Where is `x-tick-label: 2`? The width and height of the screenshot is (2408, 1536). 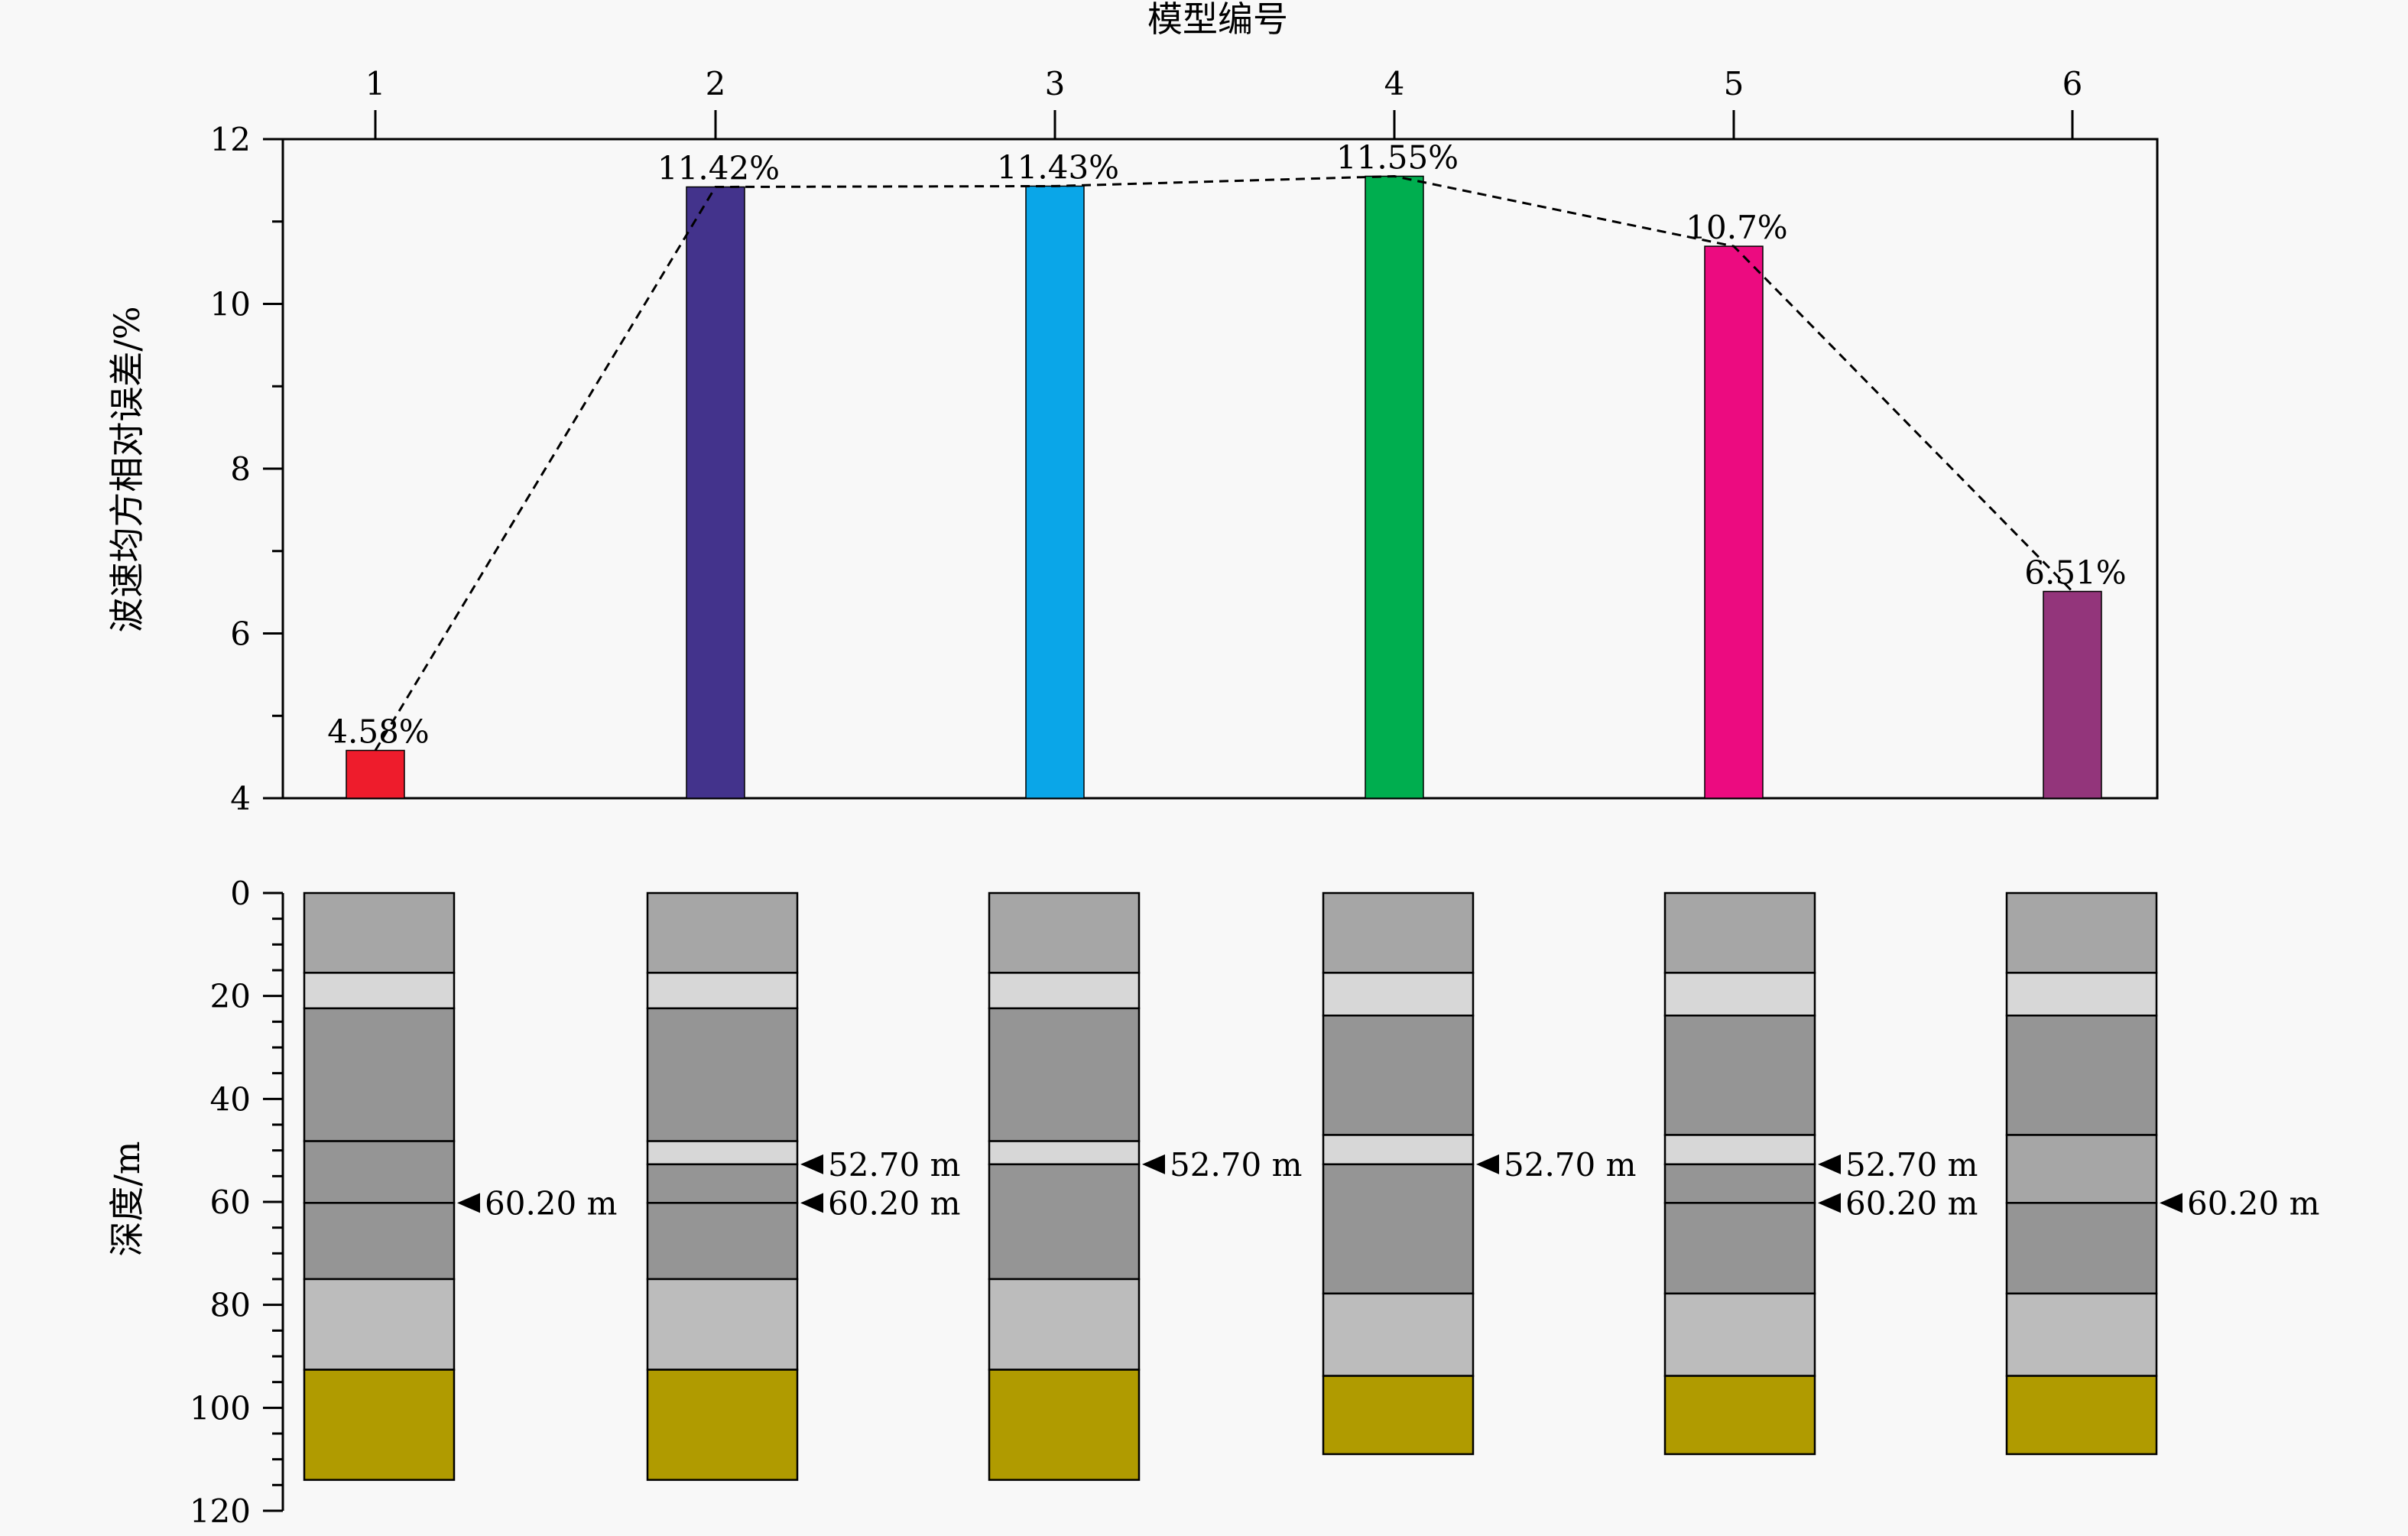 x-tick-label: 2 is located at coordinates (716, 83).